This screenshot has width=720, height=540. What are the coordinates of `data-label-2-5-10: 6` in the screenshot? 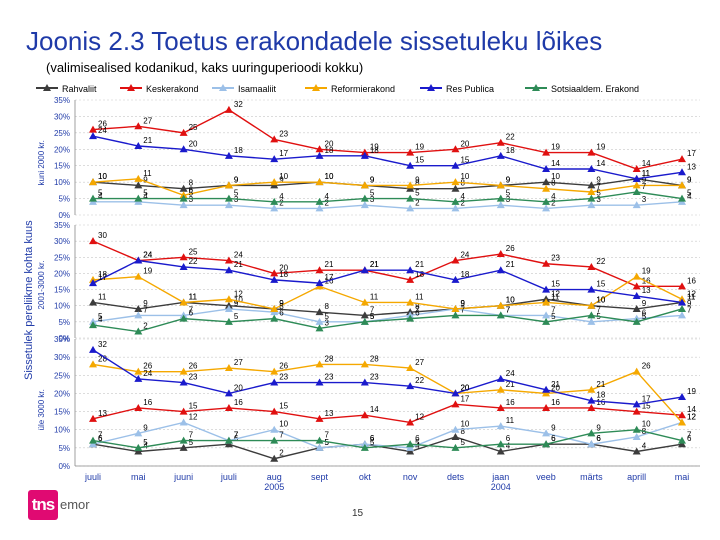 It's located at (553, 438).